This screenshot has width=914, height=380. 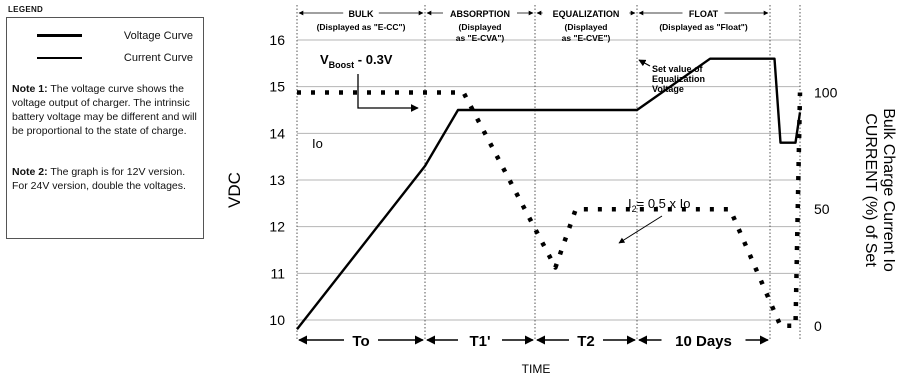 What do you see at coordinates (644, 63) in the screenshot?
I see `set-value-arrow` at bounding box center [644, 63].